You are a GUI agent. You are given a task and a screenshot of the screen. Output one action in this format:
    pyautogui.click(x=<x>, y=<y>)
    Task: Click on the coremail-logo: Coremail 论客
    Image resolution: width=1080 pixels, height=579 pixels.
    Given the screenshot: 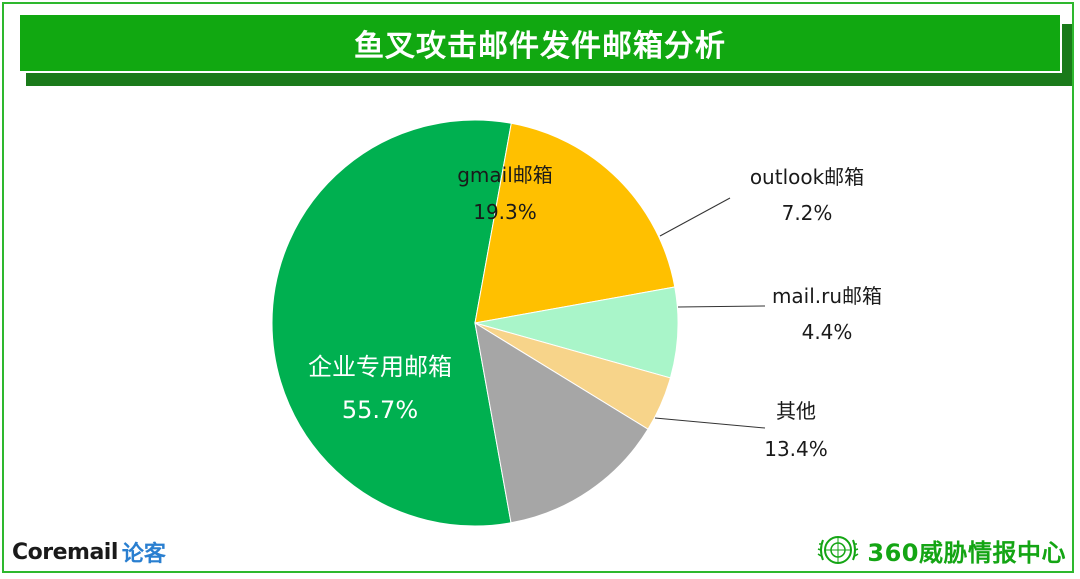 What is the action you would take?
    pyautogui.click(x=89, y=552)
    